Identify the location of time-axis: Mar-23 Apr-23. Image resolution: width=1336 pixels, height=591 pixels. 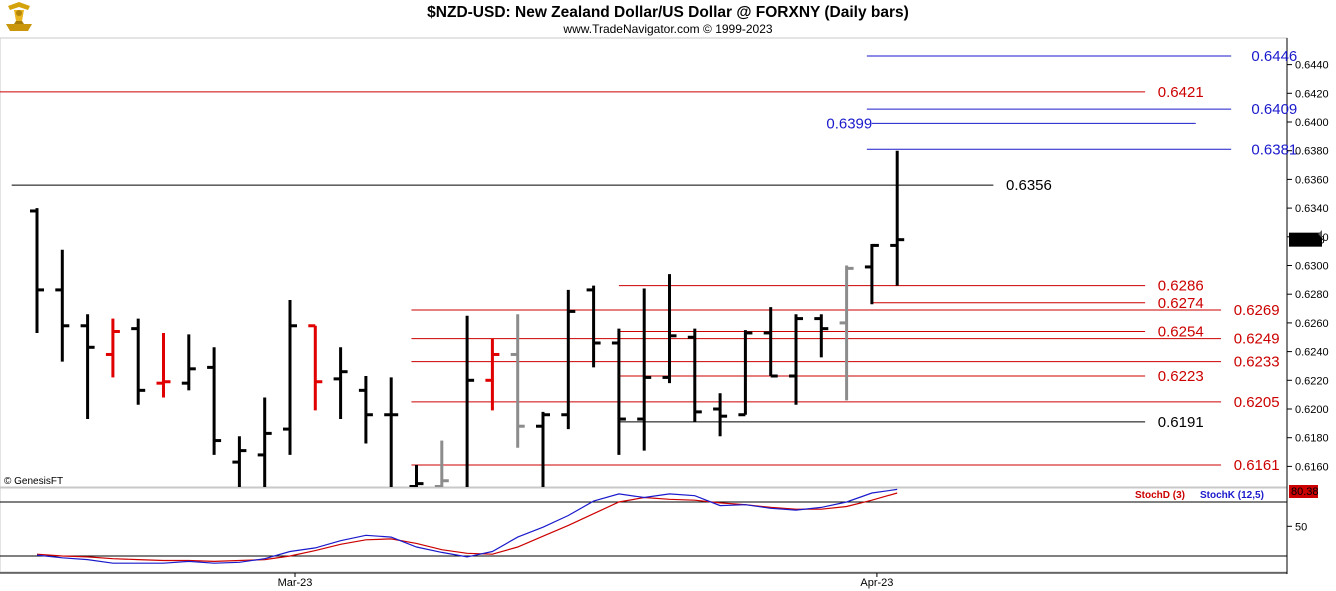
(585, 581).